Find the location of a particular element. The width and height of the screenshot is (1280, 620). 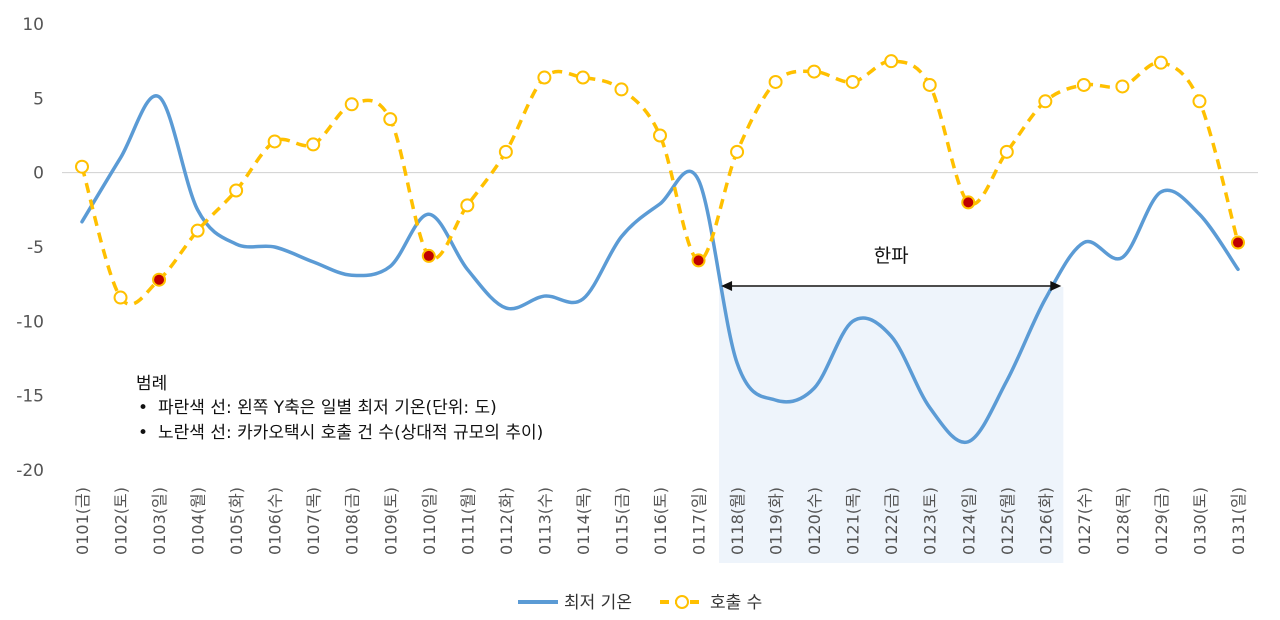

y-axis-ticks: 10 5 0 -5 -10 -15 -20 is located at coordinates (30, 248).